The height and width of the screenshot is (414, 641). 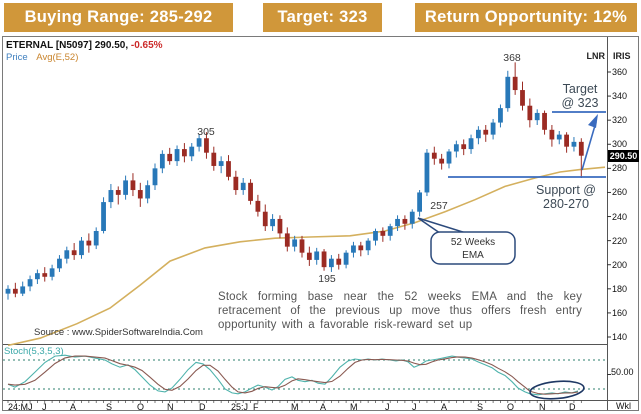 I want to click on price-tick-label: 160, so click(x=620, y=312).